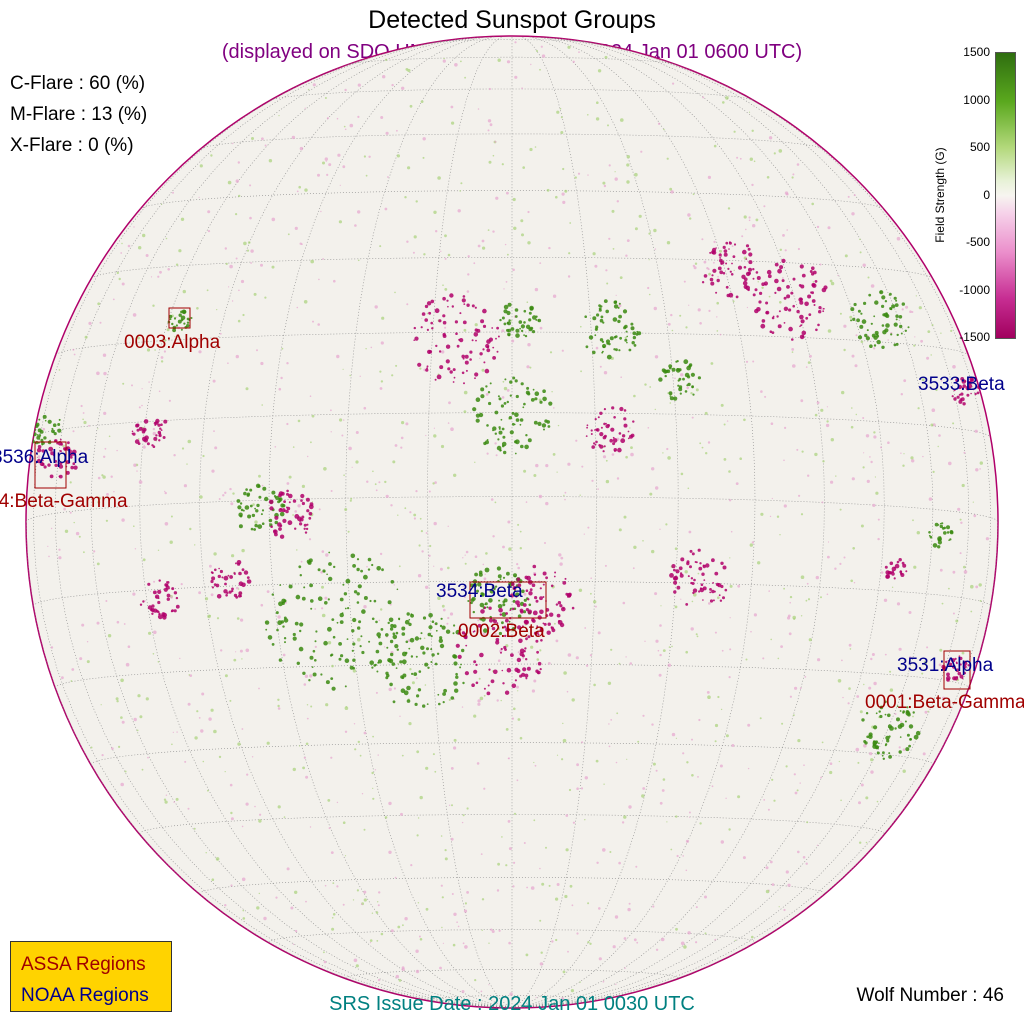 The image size is (1024, 1024). I want to click on colorbar-tick: 1500, so click(976, 52).